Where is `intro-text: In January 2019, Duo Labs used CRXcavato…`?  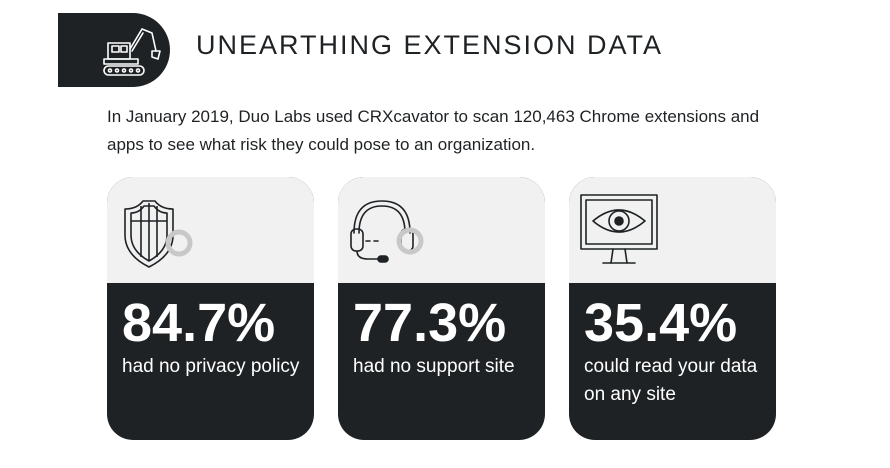
intro-text: In January 2019, Duo Labs used CRXcavato… is located at coordinates (433, 130).